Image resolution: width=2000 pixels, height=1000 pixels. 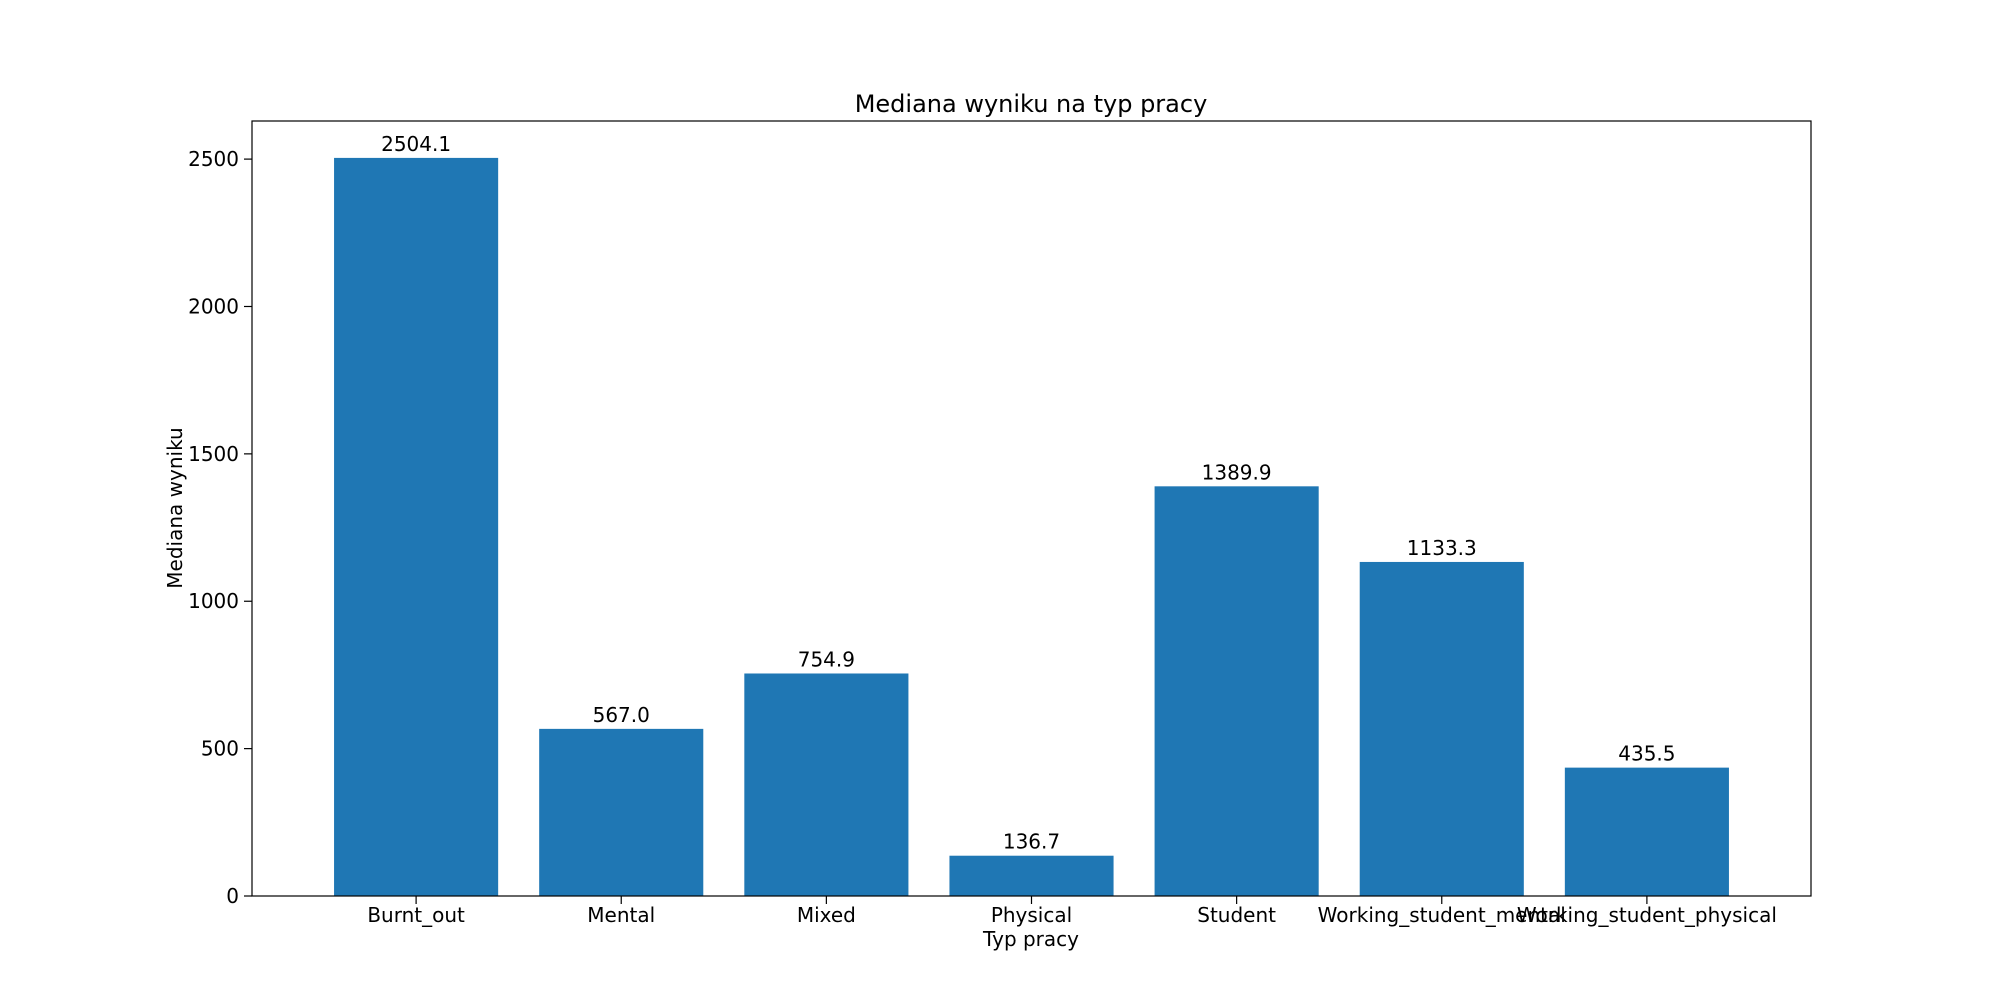 What do you see at coordinates (1237, 472) in the screenshot?
I see `bar-value-label: 1389.9` at bounding box center [1237, 472].